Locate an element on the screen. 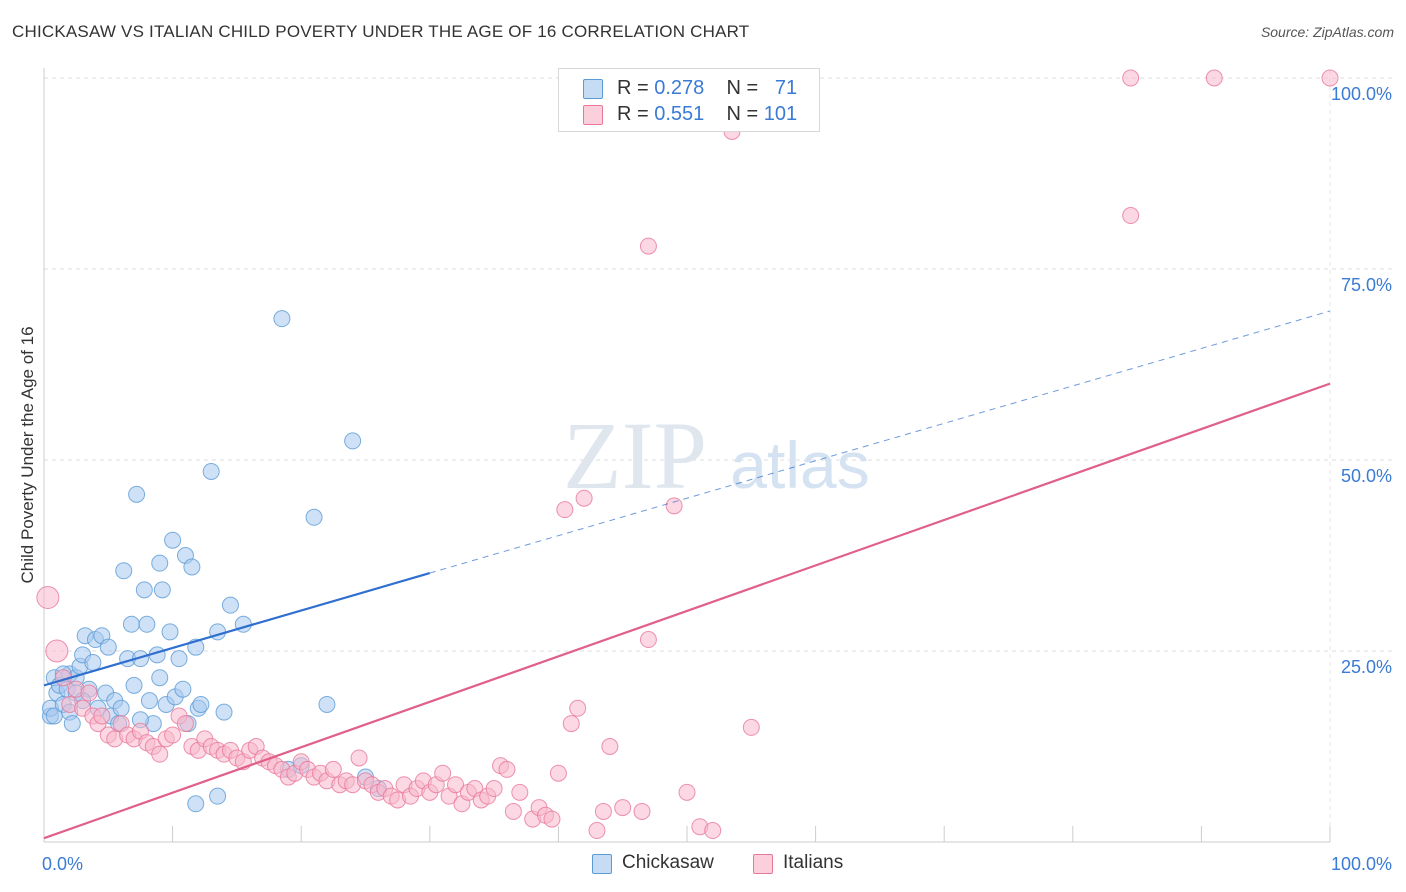 The image size is (1406, 892). stats-legend: R = 0.278 N = 71 R = 0.551 N = 101 is located at coordinates (689, 100).